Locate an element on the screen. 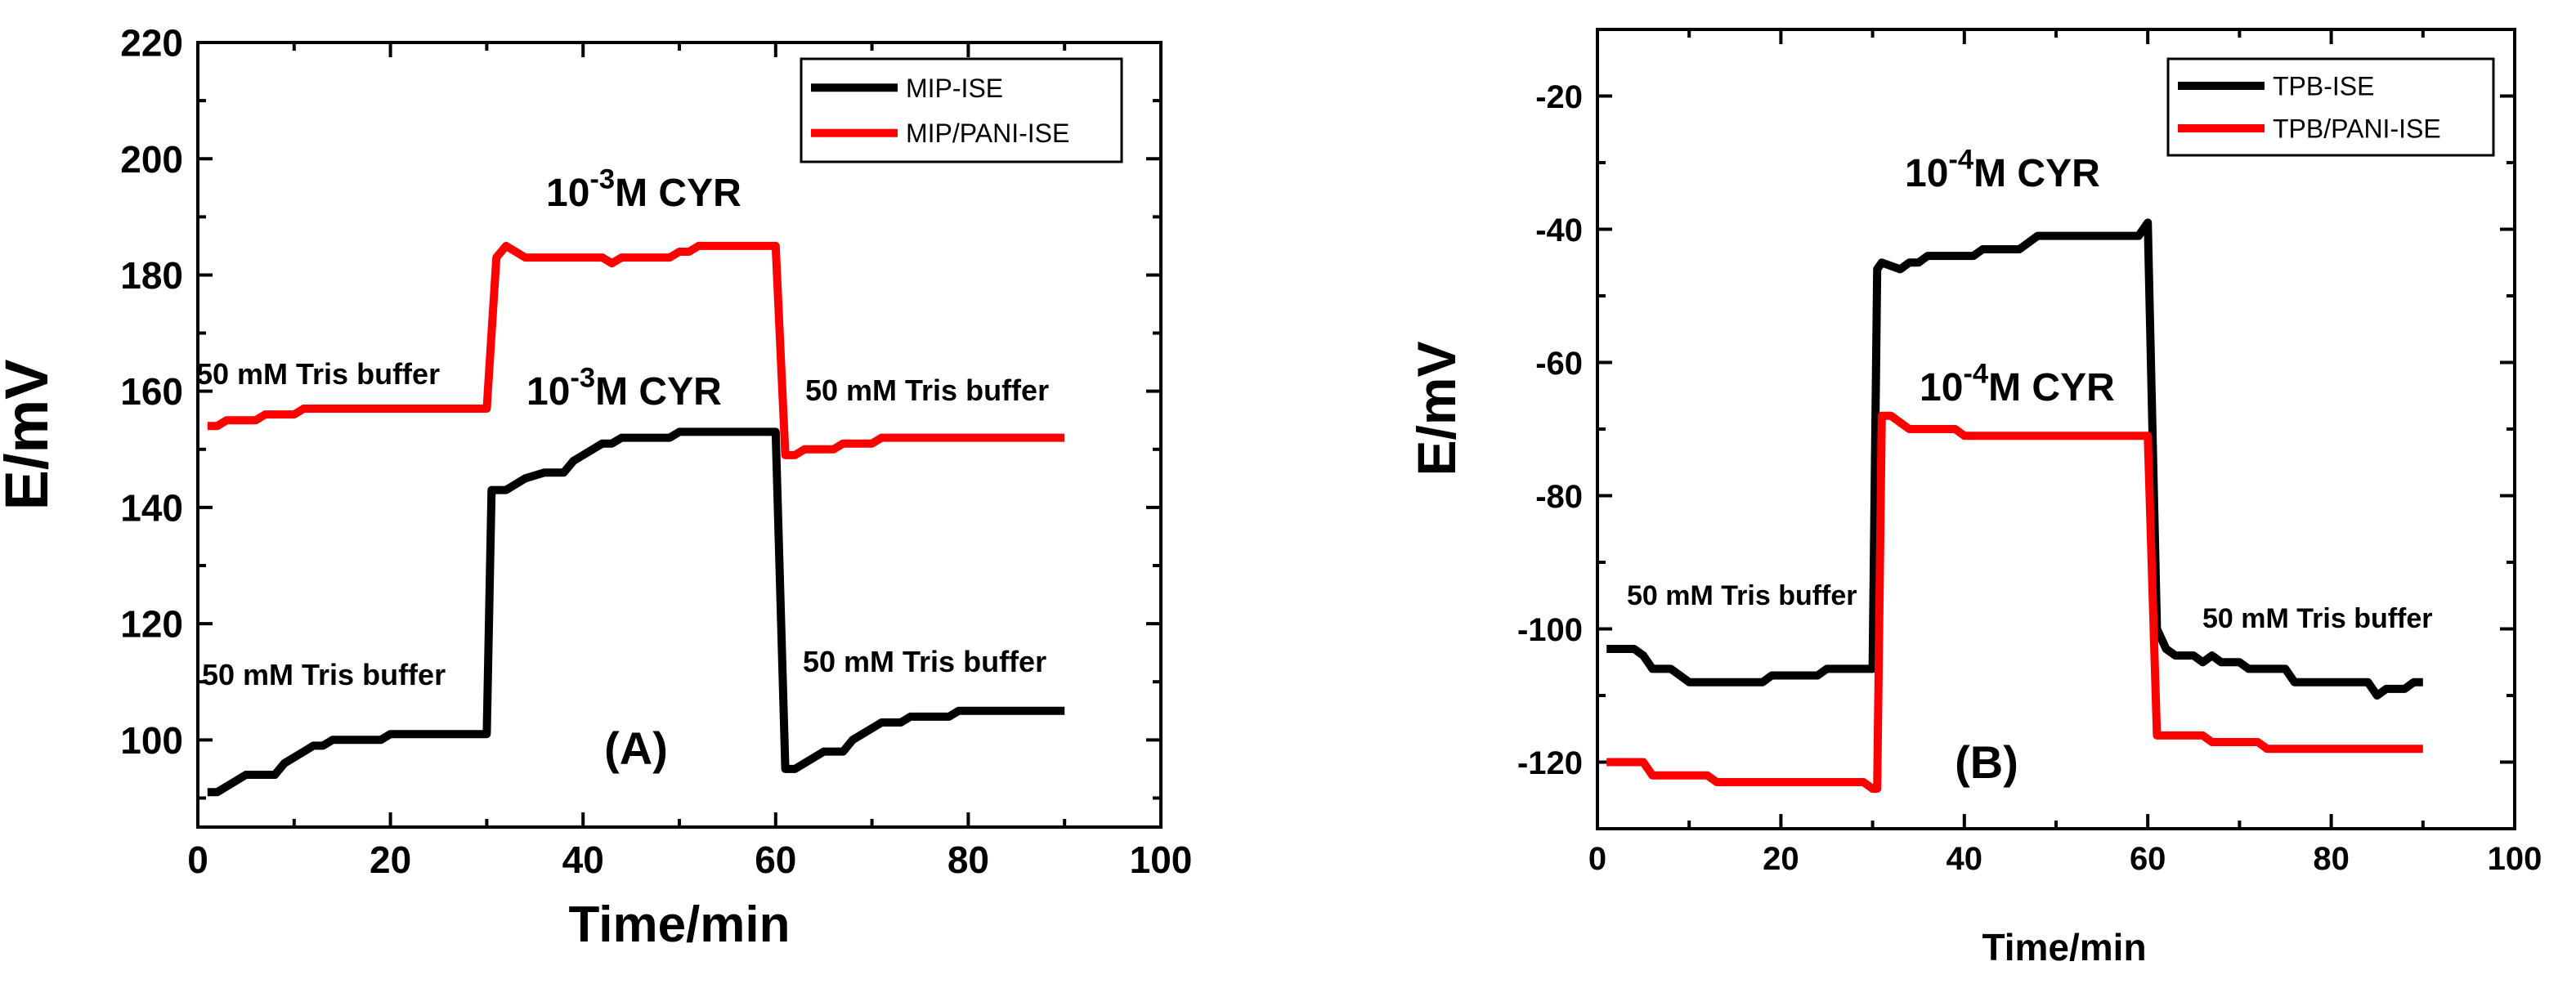 The width and height of the screenshot is (2576, 984). y-tick-label: -80 is located at coordinates (1559, 497).